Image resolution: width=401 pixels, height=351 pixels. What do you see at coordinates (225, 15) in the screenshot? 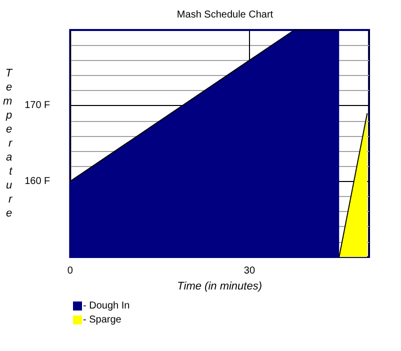
I see `chart-title: Mash Schedule Chart` at bounding box center [225, 15].